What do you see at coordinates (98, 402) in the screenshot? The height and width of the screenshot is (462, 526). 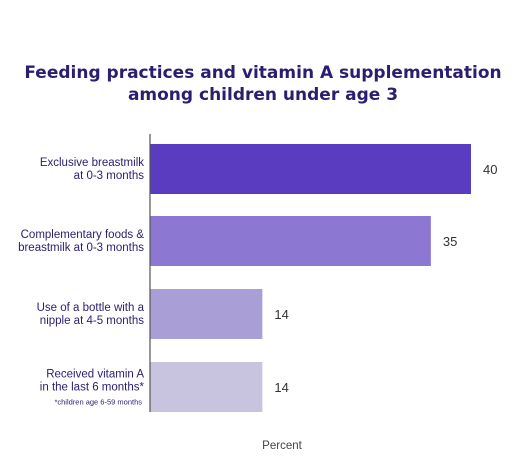 I see `category-note-4: *children age 6-59 months` at bounding box center [98, 402].